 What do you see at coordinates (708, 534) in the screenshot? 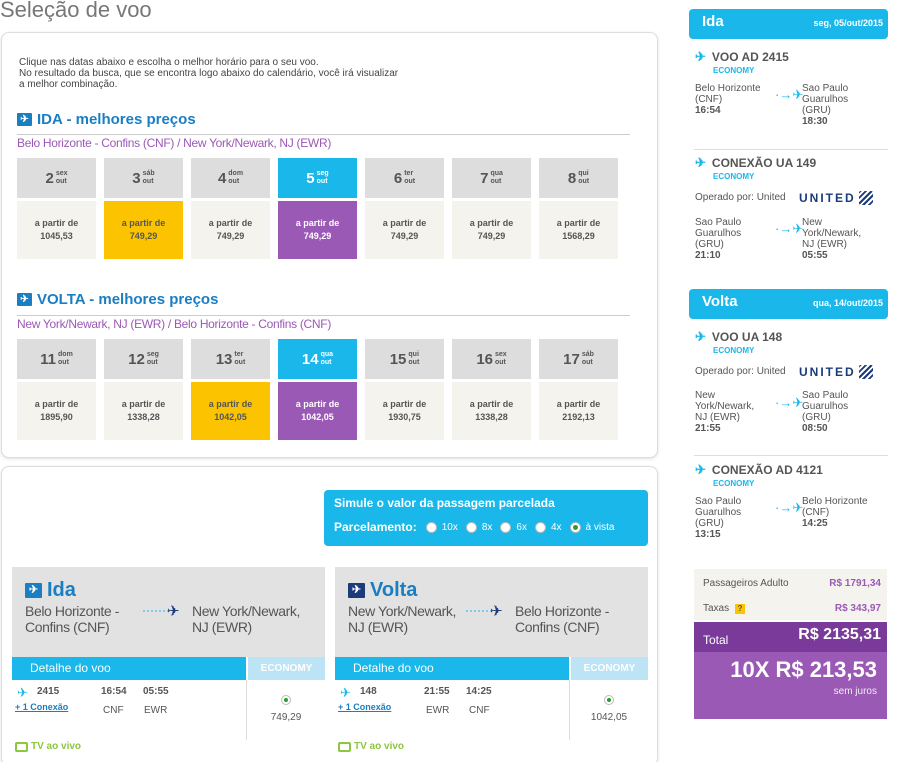
I see `segment-time: 13:15` at bounding box center [708, 534].